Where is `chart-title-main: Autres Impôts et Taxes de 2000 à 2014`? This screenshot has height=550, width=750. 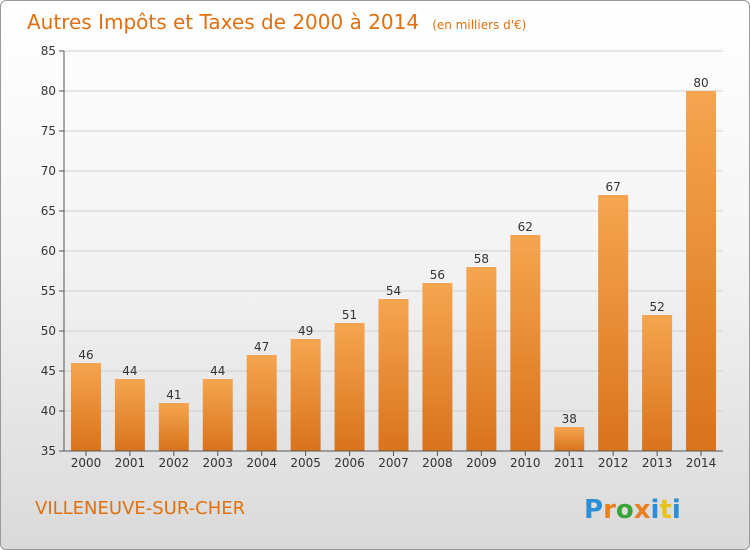 chart-title-main: Autres Impôts et Taxes de 2000 à 2014 is located at coordinates (223, 22).